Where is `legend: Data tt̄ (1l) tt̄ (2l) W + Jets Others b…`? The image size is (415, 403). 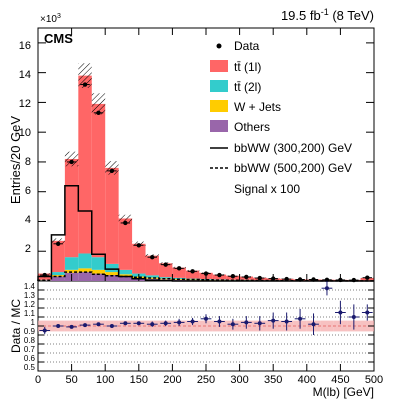 legend: Data tt̄ (1l) tt̄ (2l) W + Jets Others b… is located at coordinates (281, 117).